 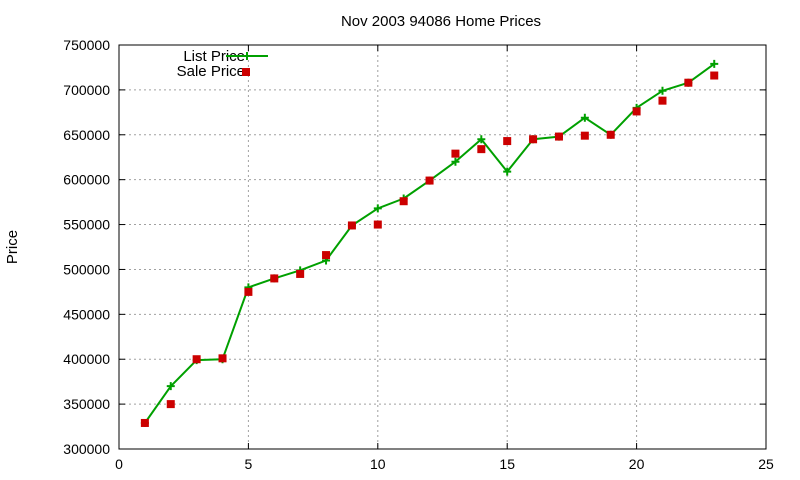 I want to click on y-tick-label: 550000, so click(x=86, y=225).